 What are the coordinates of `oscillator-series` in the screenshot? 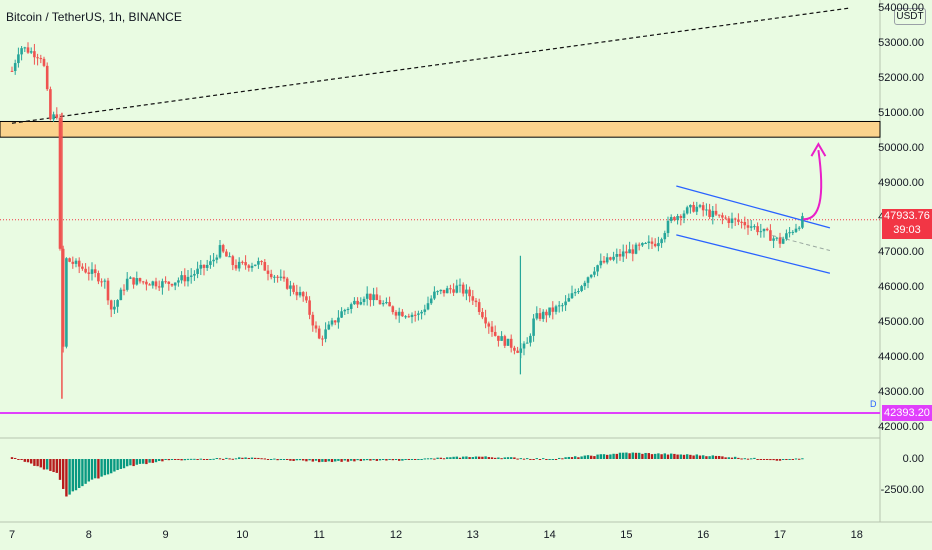 It's located at (407, 474).